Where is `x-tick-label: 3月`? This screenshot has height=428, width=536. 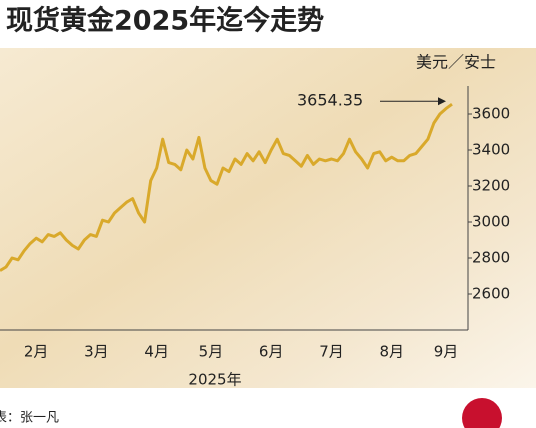
x-tick-label: 3月 is located at coordinates (96, 352).